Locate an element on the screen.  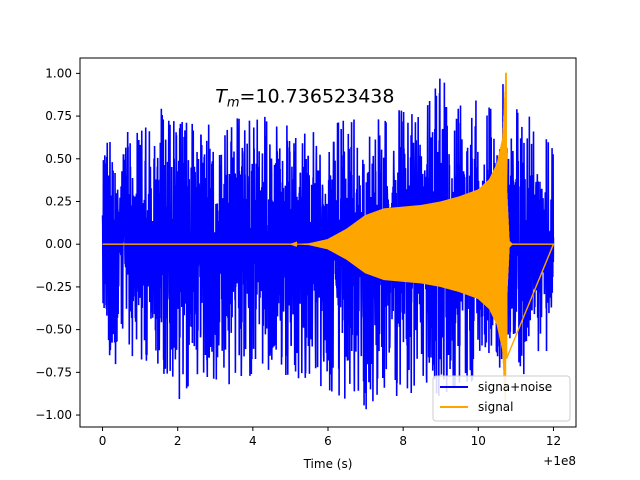
y-tick-label: −0.50 is located at coordinates (53, 330).